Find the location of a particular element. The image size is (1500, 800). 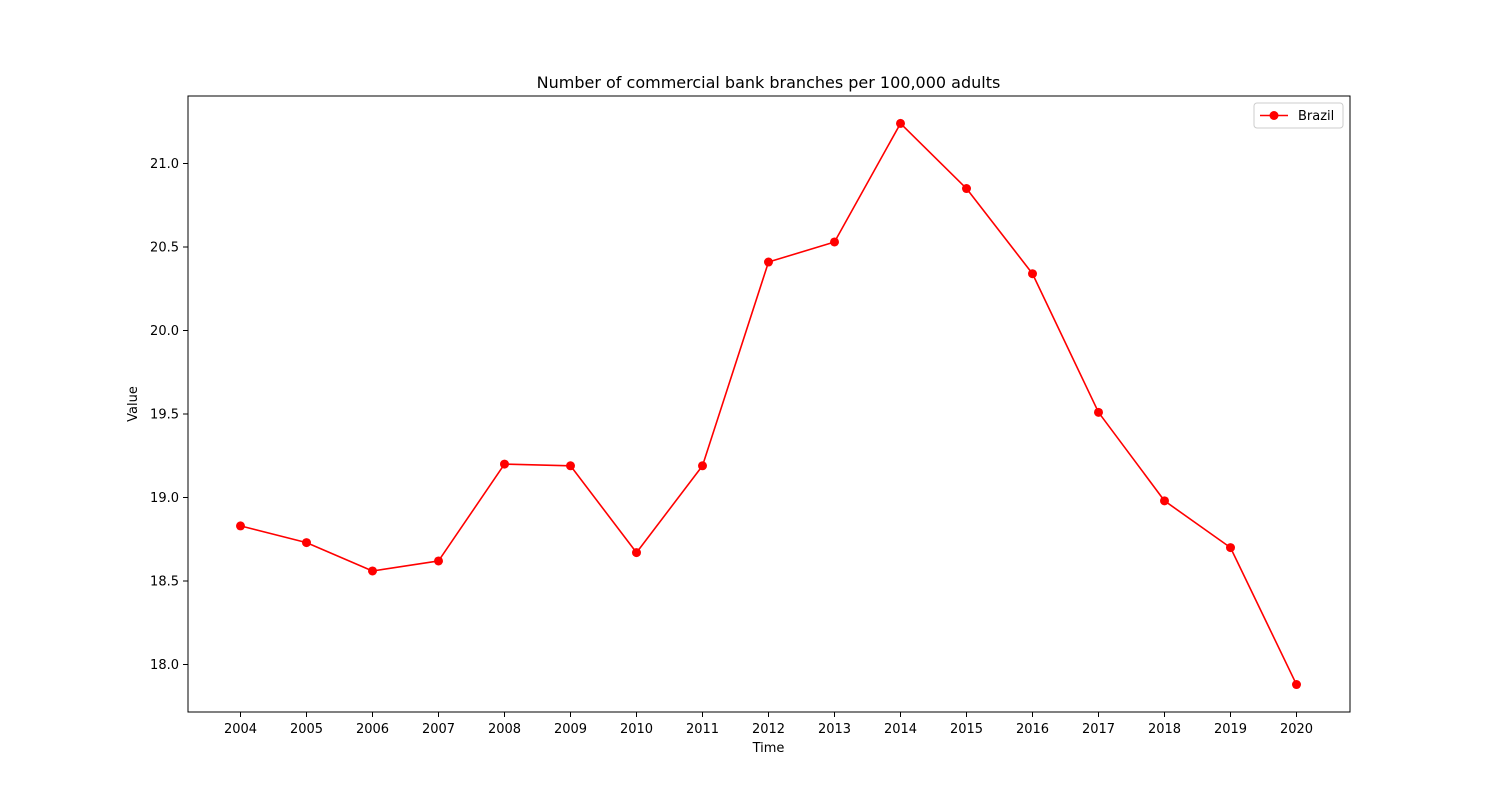

legend-box is located at coordinates (1298, 115).